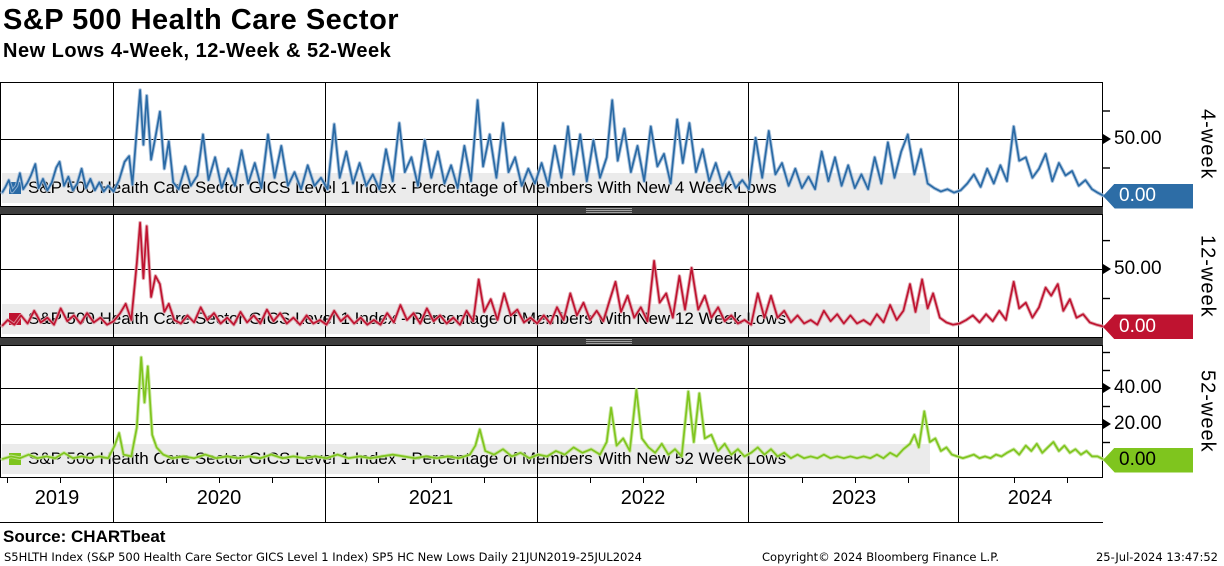  Describe the element at coordinates (219, 498) in the screenshot. I see `x-axis-year-label: 2020` at that location.